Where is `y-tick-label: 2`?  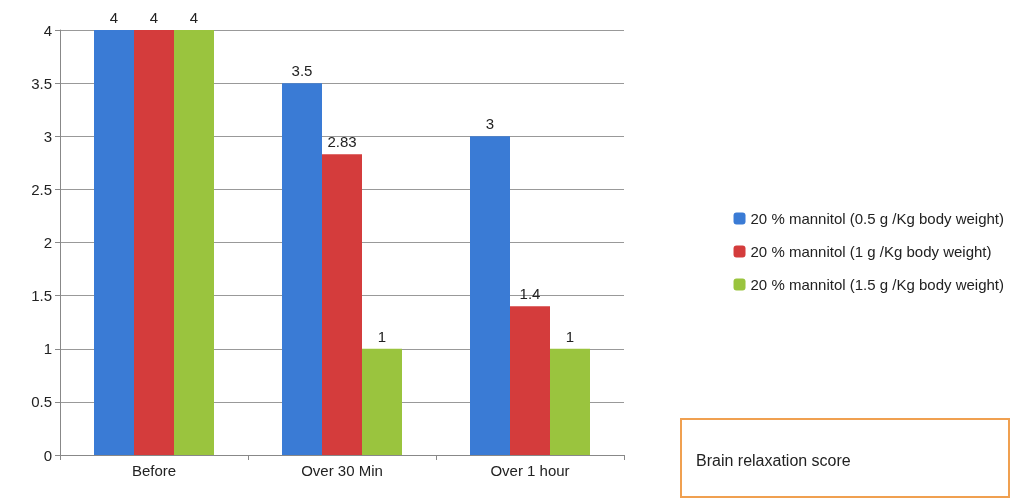 y-tick-label: 2 is located at coordinates (47, 242).